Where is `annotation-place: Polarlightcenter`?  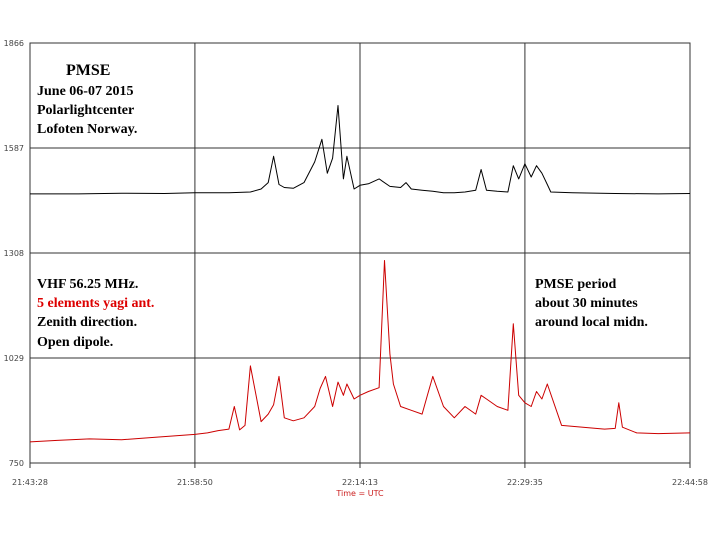
annotation-place: Polarlightcenter is located at coordinates (85, 110).